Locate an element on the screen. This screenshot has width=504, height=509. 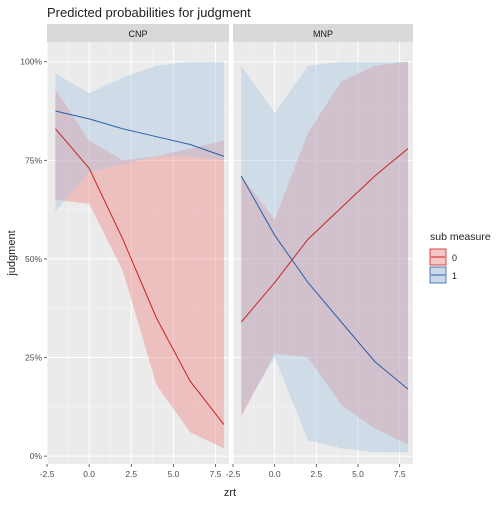
strip-cnp is located at coordinates (138, 33).